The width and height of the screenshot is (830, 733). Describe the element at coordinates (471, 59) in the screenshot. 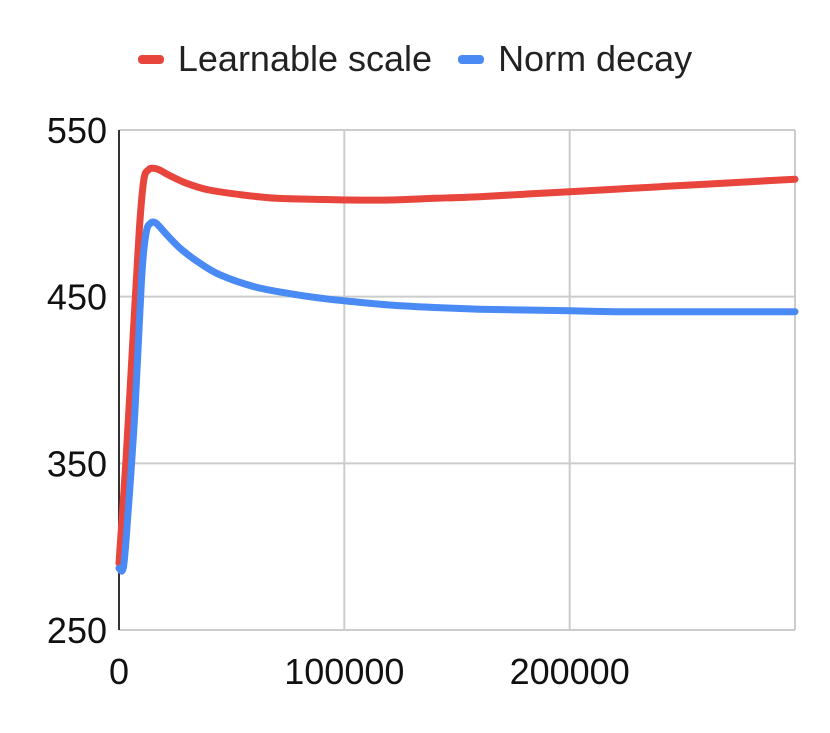

I see `legend-swatch-norm-decay` at that location.